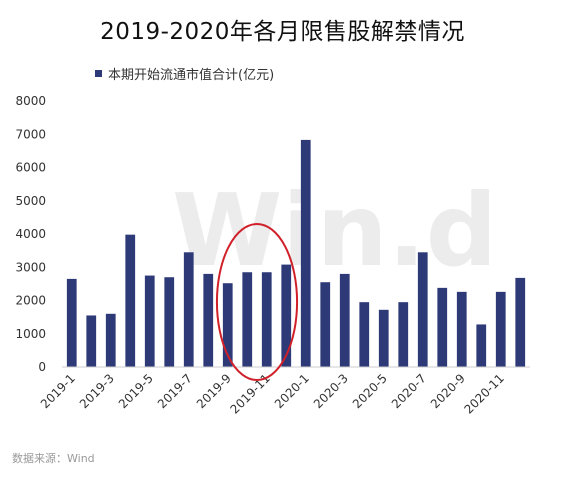 The height and width of the screenshot is (483, 565). Describe the element at coordinates (484, 393) in the screenshot. I see `x-tick-label: 2020-11` at that location.